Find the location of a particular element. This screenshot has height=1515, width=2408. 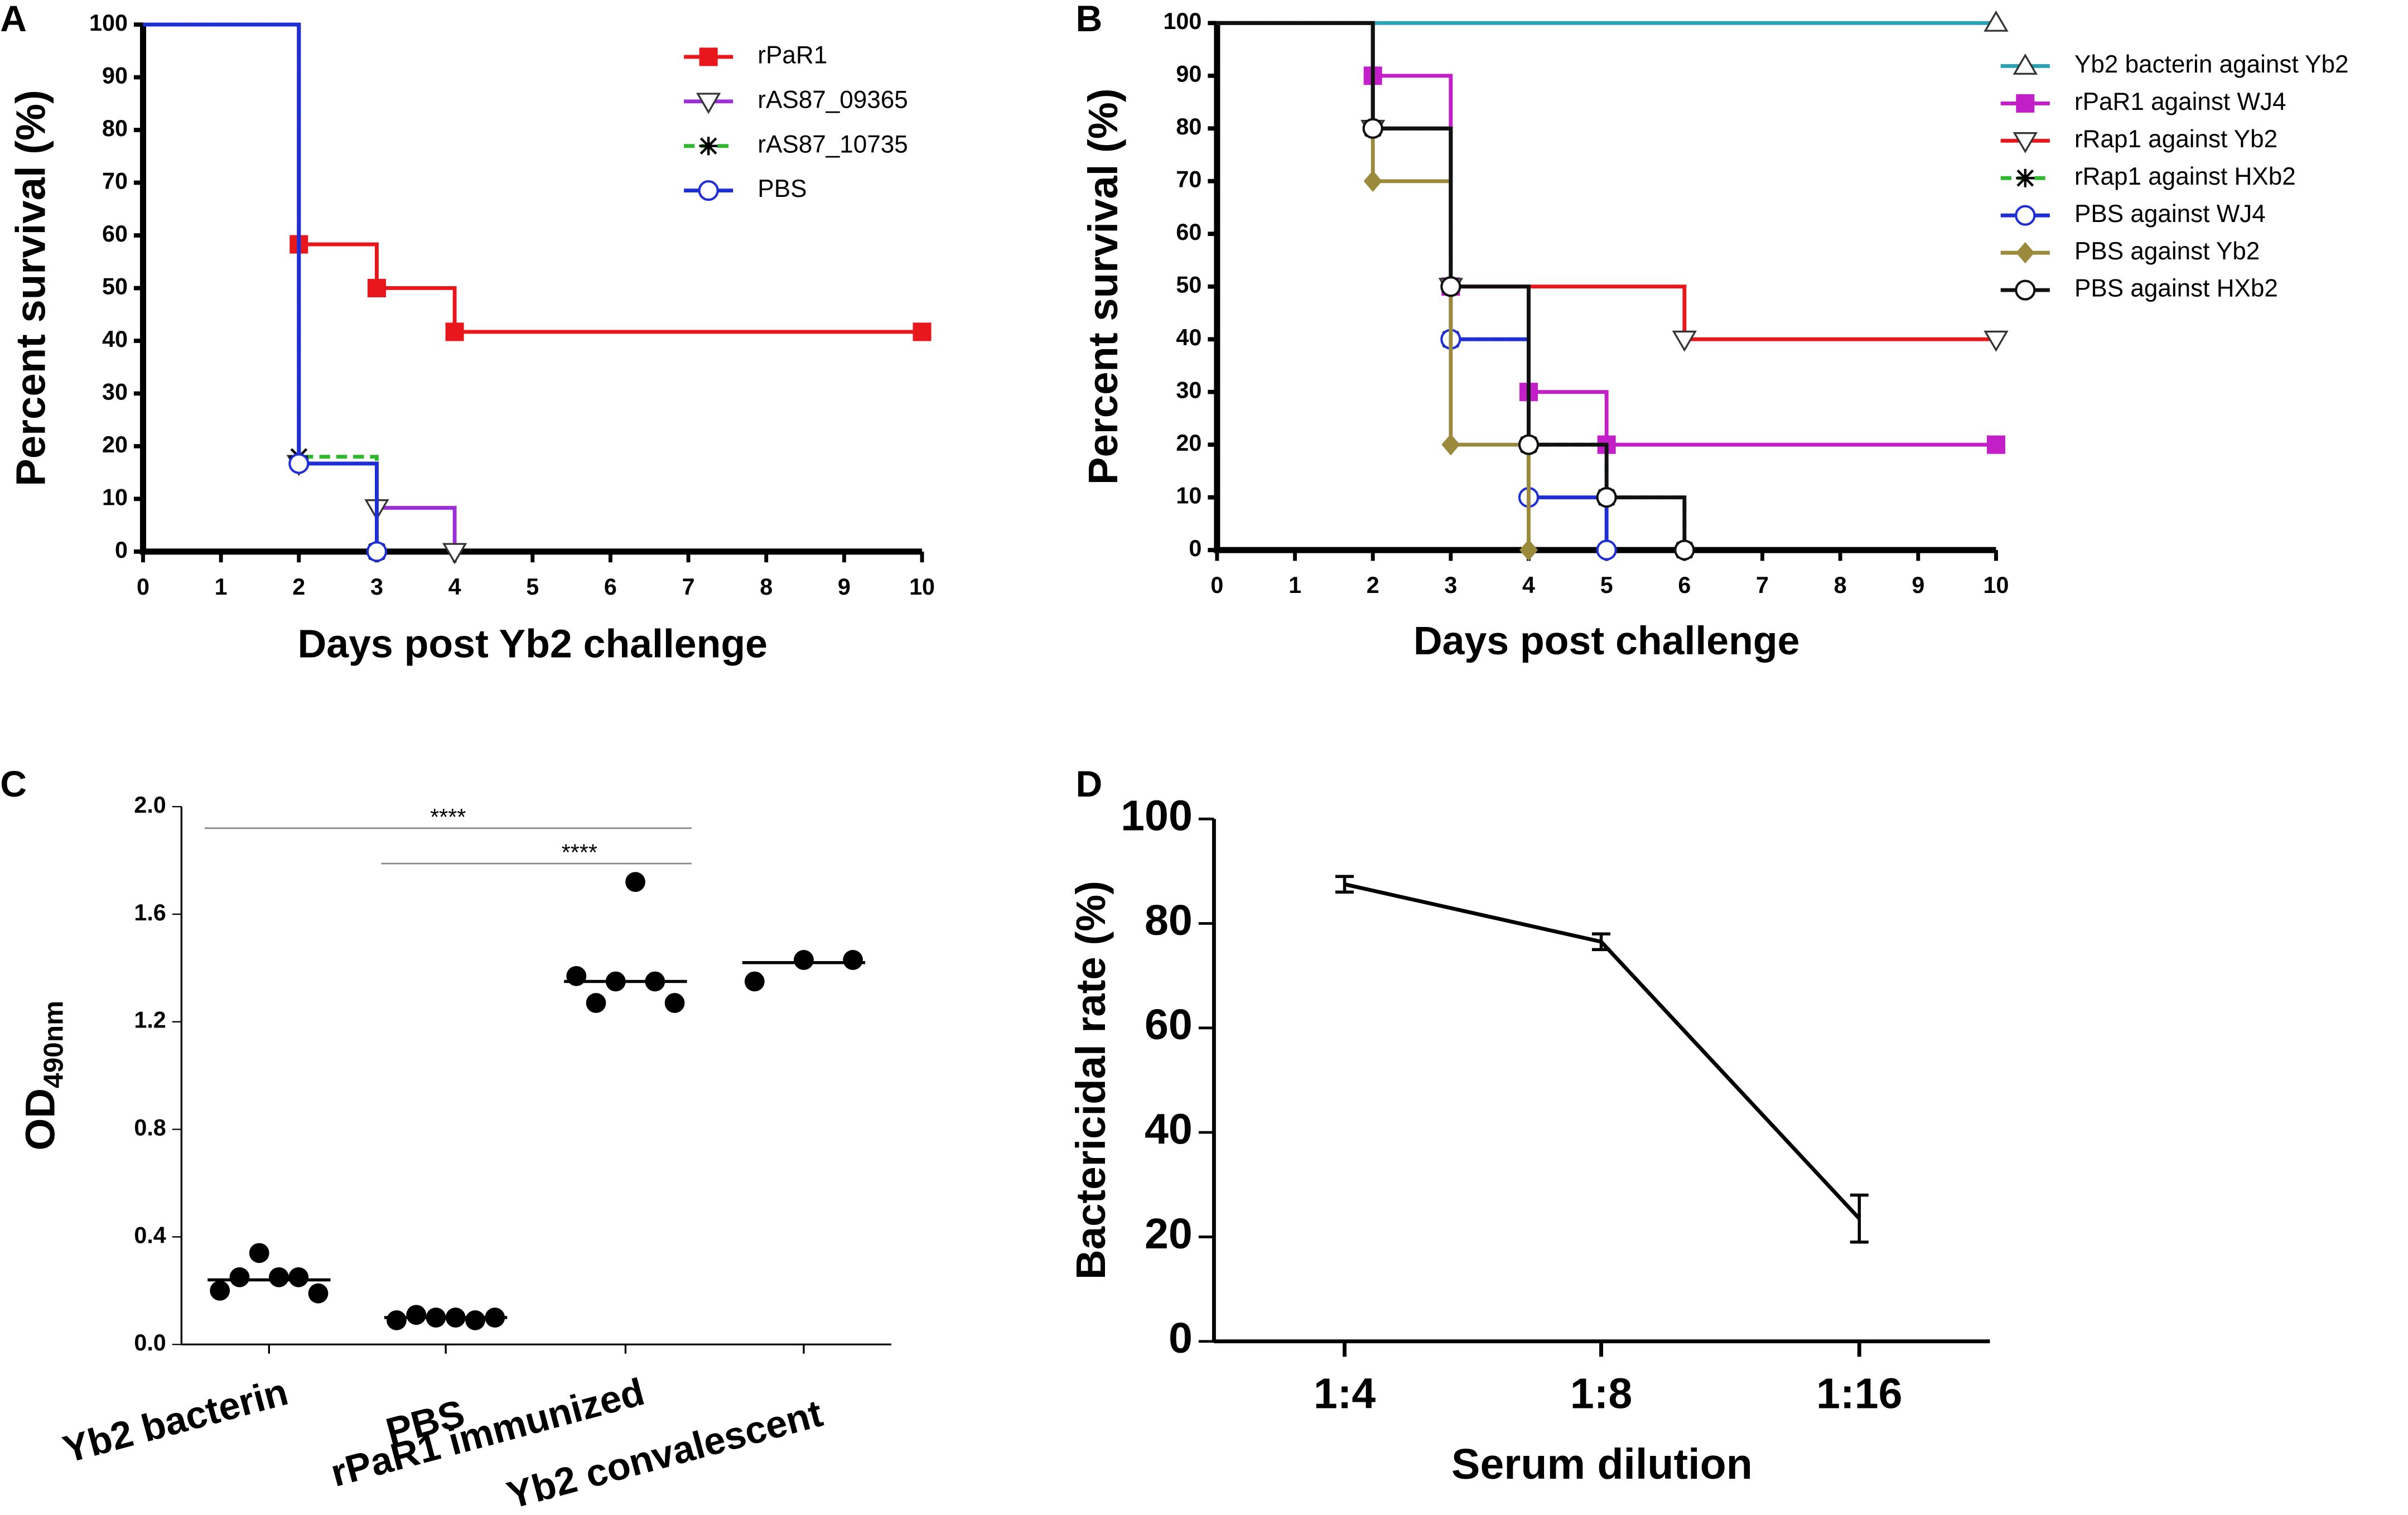

legend-label: PBS against HXb2 is located at coordinates (2176, 288).